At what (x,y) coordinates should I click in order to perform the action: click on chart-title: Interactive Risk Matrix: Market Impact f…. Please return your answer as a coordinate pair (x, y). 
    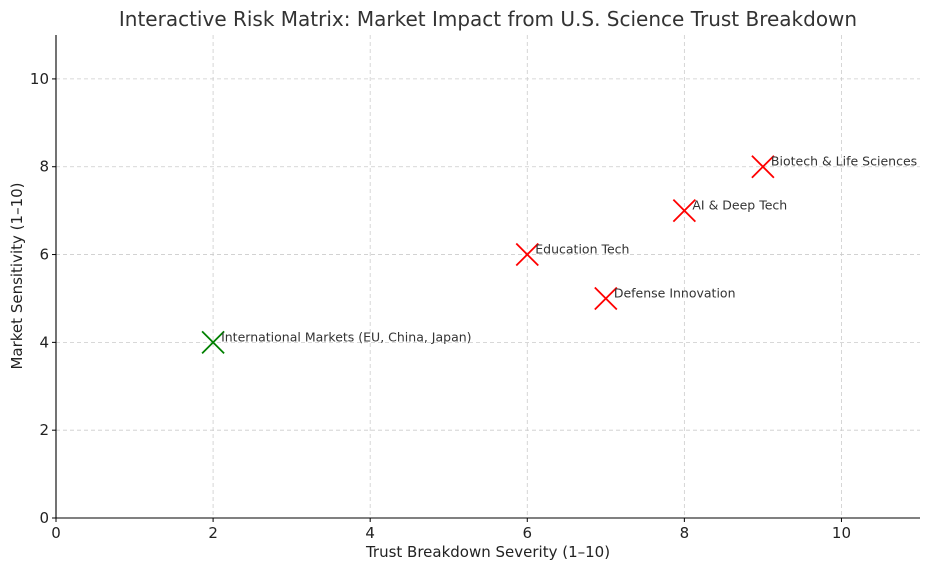
    Looking at the image, I should click on (488, 19).